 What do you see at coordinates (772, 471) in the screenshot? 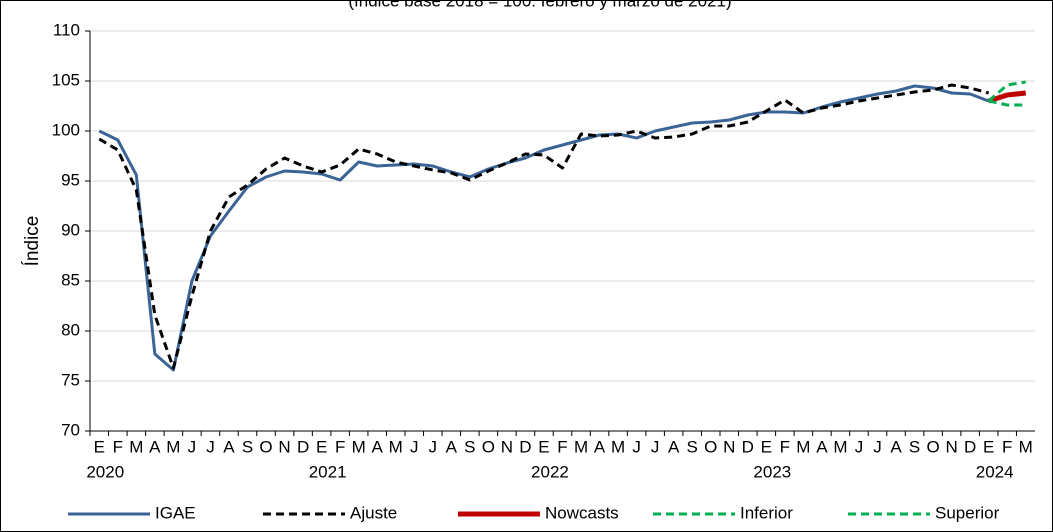
I see `x-group-label: 2023` at bounding box center [772, 471].